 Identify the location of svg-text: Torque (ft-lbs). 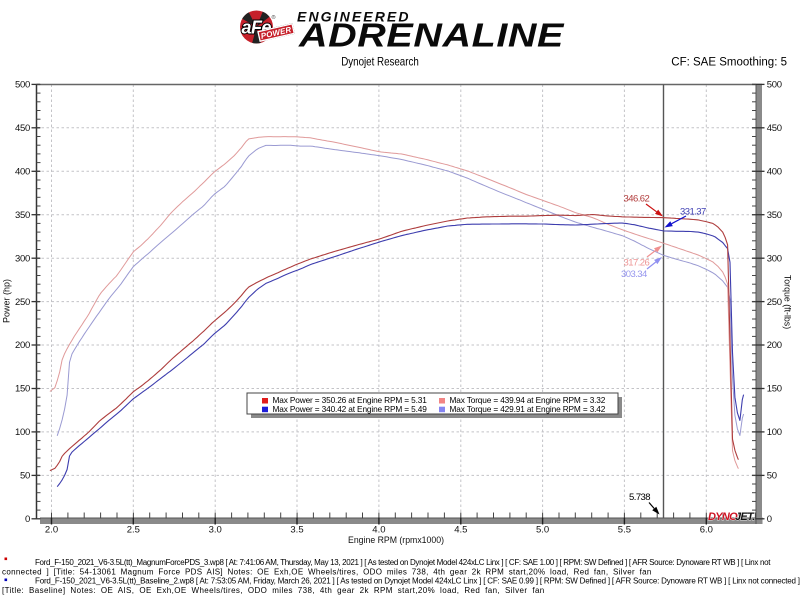
(788, 302).